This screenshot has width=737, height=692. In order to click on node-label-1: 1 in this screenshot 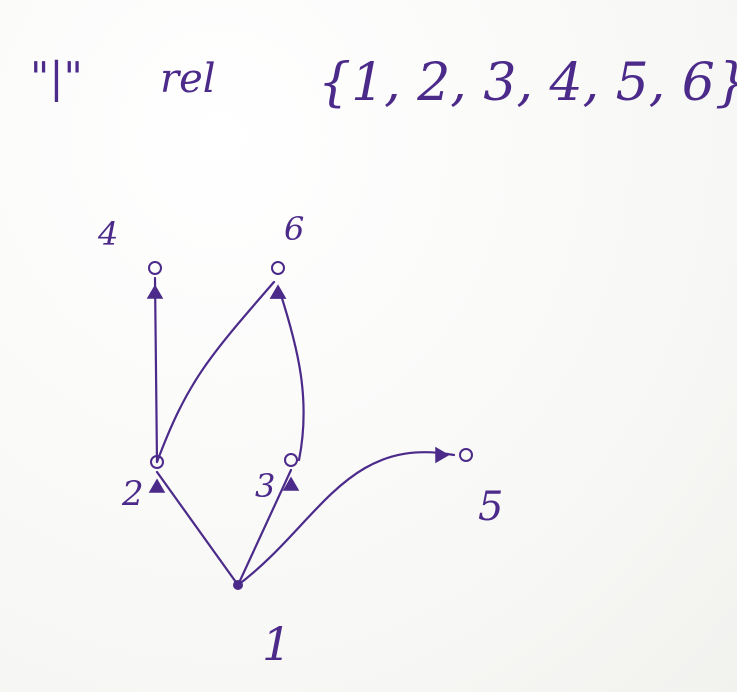, I will do `click(276, 644)`.